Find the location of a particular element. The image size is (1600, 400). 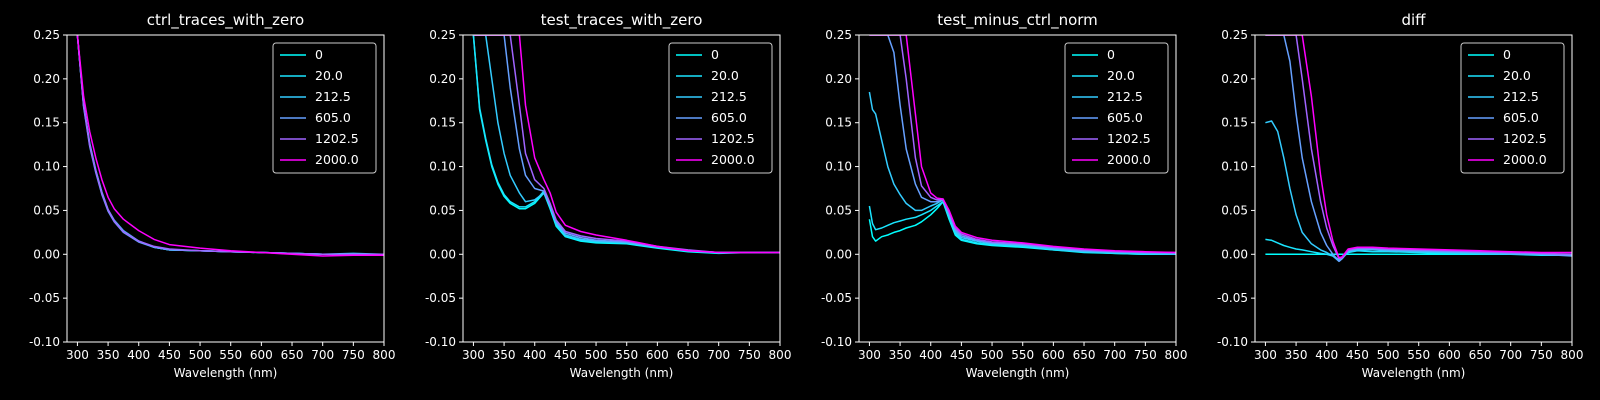

chart-title: ctrl_traces_with_zero is located at coordinates (225, 20).